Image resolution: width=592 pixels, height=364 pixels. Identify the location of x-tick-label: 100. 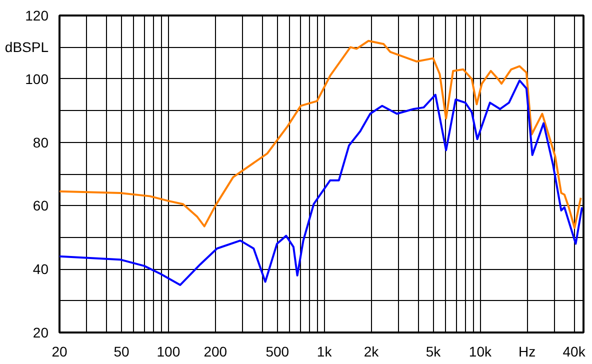
(168, 352).